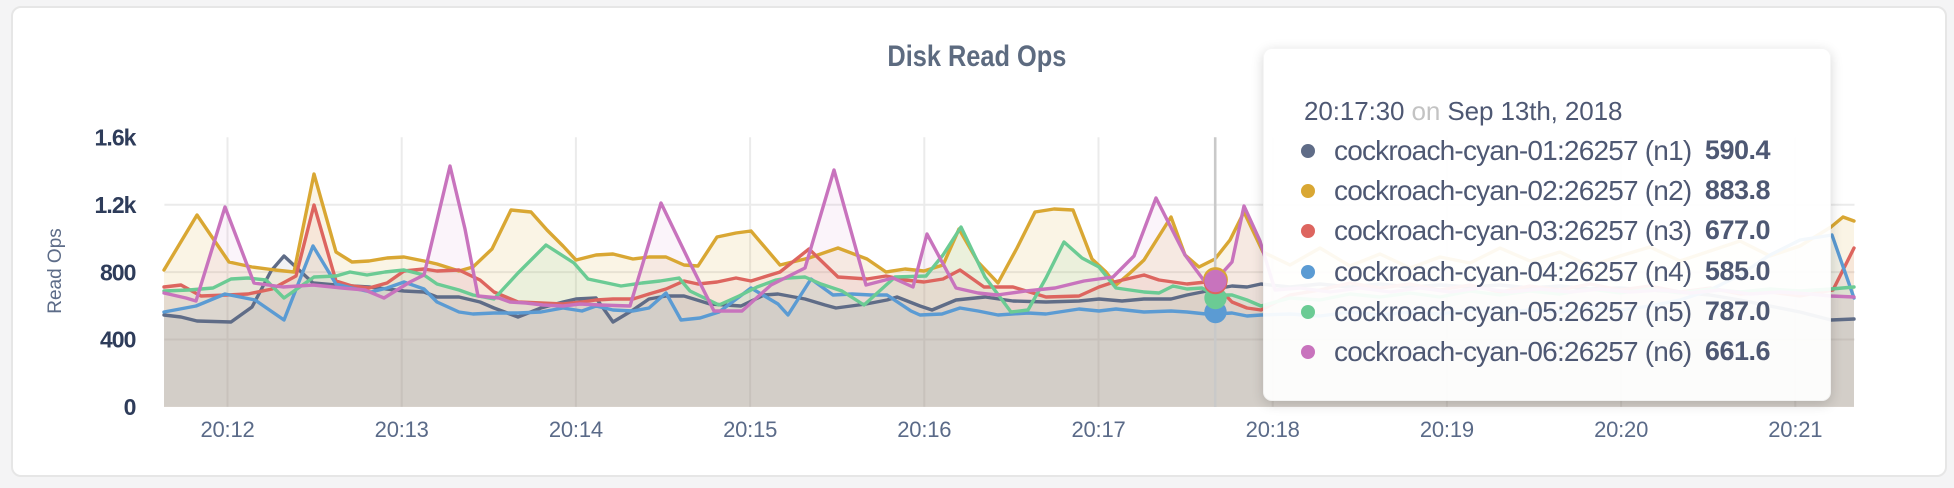 The width and height of the screenshot is (1954, 488). I want to click on svg-text: 20:15, so click(750, 429).